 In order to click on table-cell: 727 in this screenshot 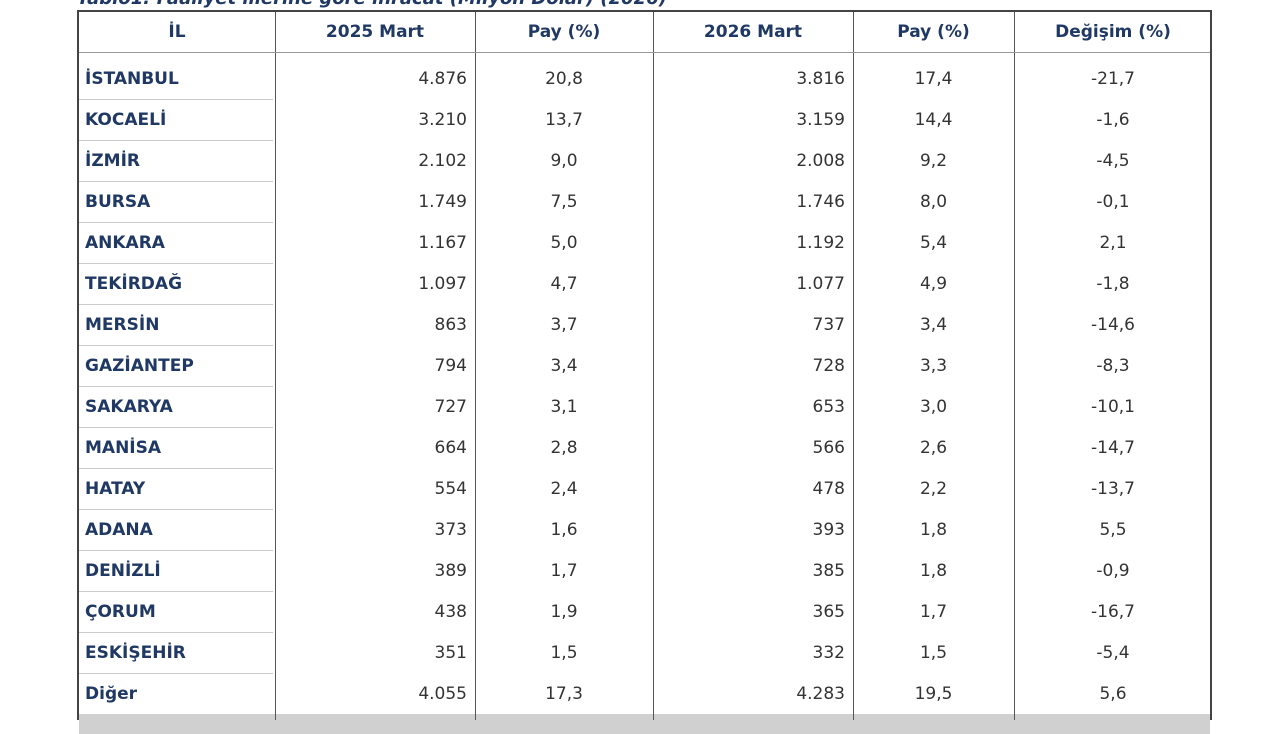, I will do `click(450, 406)`.